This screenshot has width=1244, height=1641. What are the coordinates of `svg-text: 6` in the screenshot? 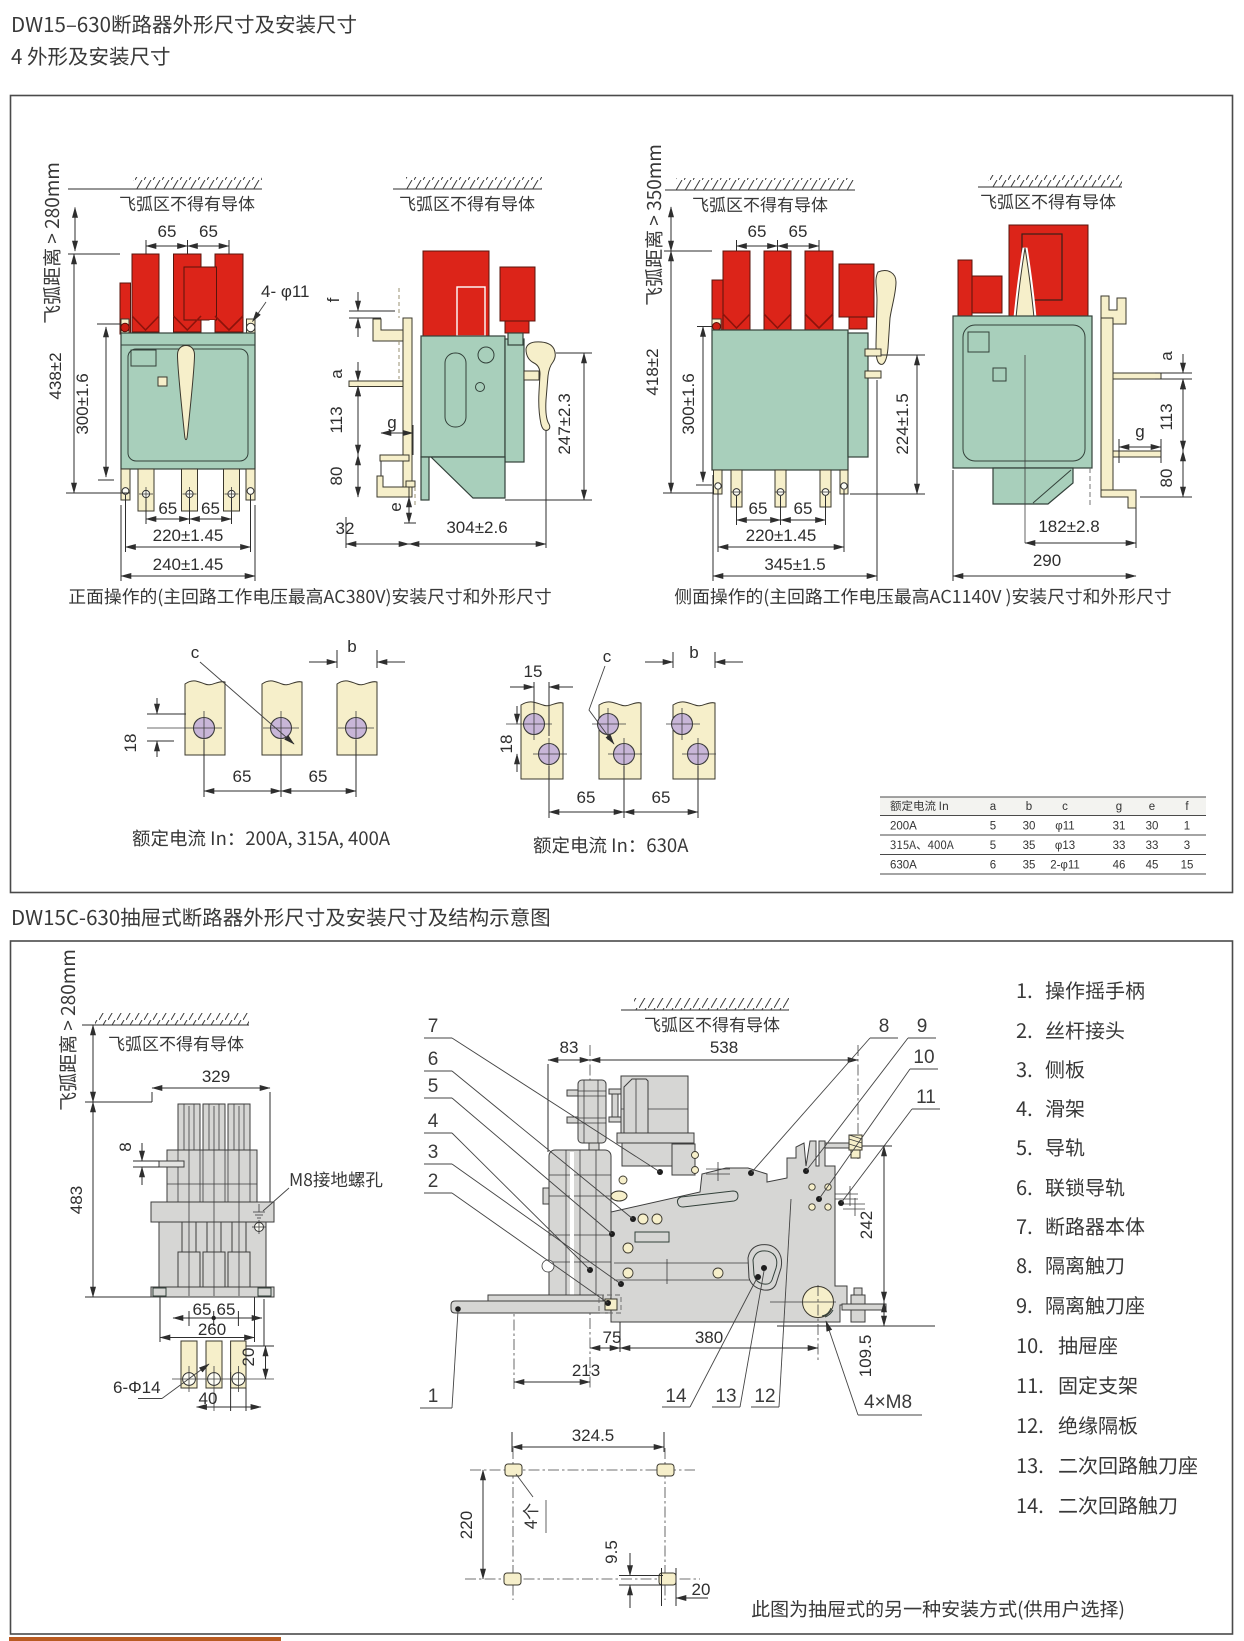 It's located at (993, 866).